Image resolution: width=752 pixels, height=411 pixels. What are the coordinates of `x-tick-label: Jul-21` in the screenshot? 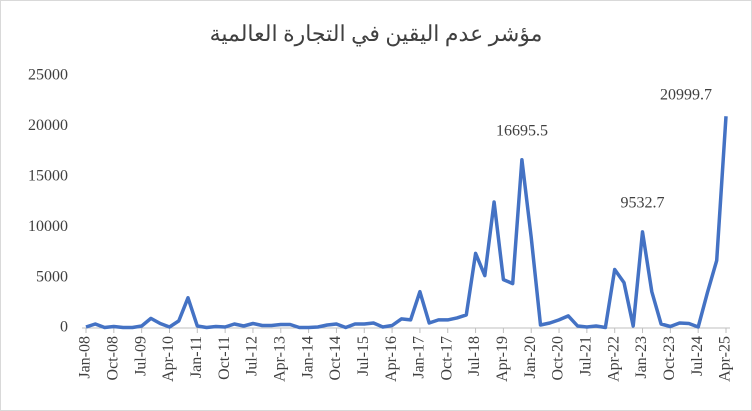 It's located at (586, 356).